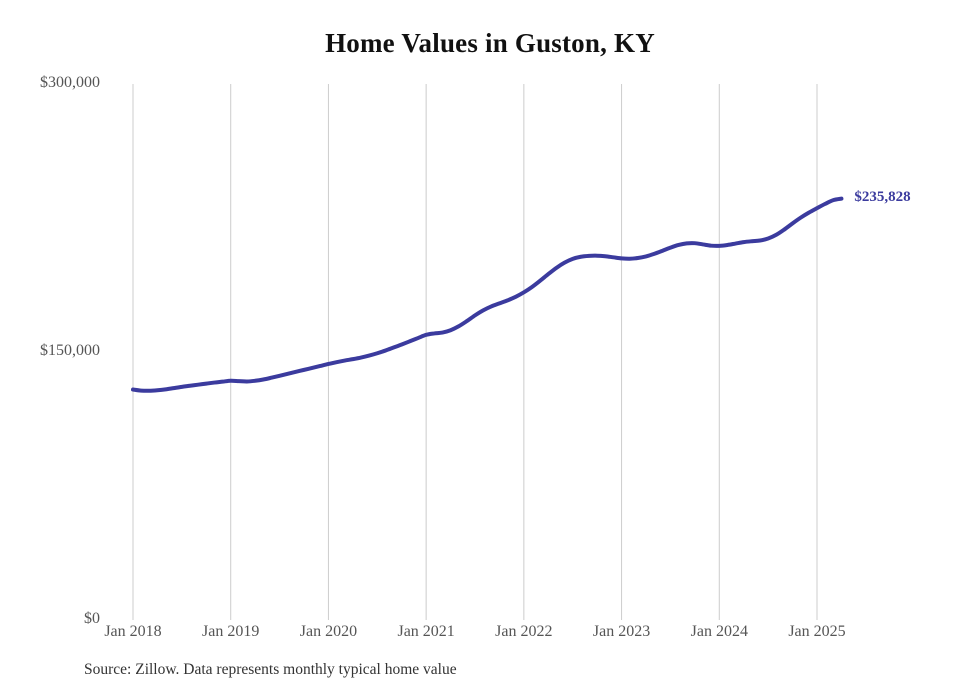  Describe the element at coordinates (490, 43) in the screenshot. I see `chart-title: Home Values in Guston, KY` at that location.